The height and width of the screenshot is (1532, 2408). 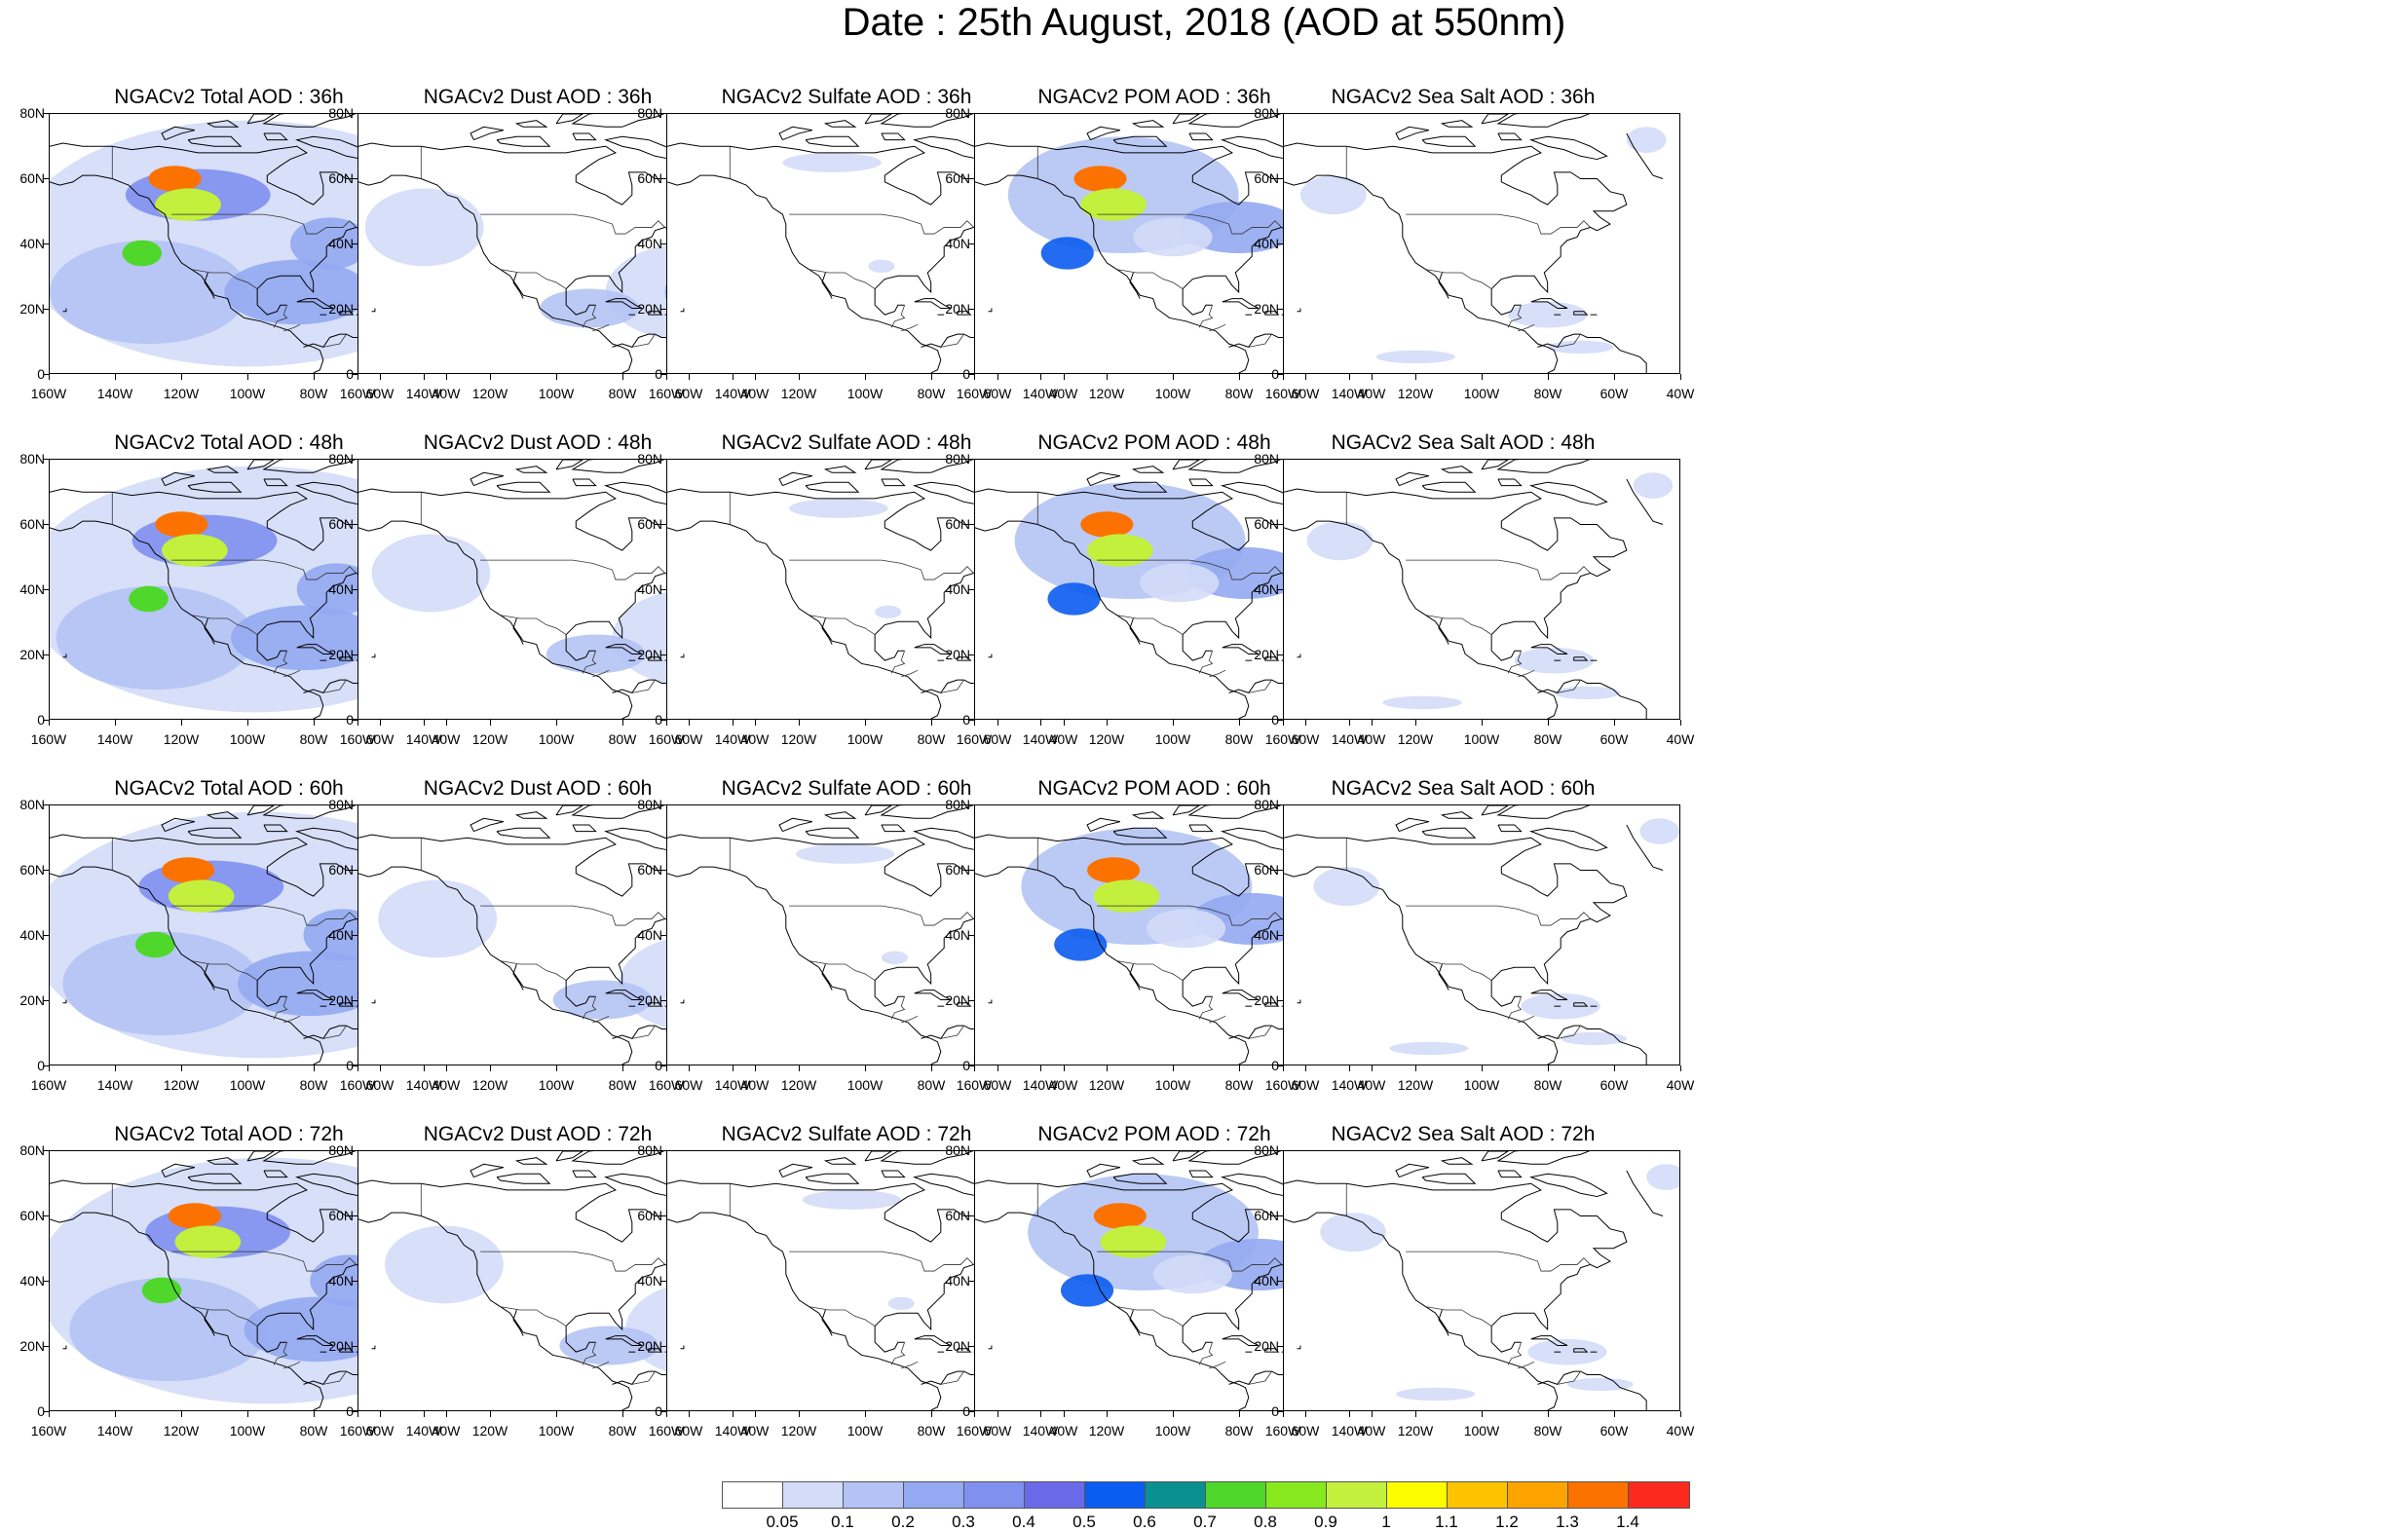 What do you see at coordinates (1463, 788) in the screenshot?
I see `panel-title: NGACv2 Sea Salt AOD : 60h` at bounding box center [1463, 788].